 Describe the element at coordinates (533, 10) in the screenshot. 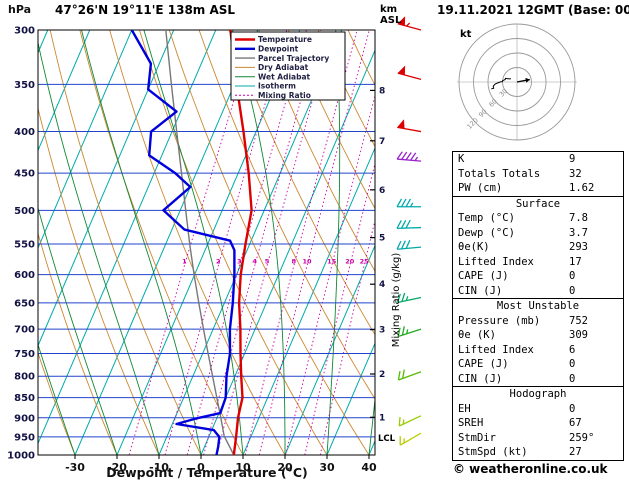

I see `datetime-title: 19.11.2021 12GMT (Base: 00)` at that location.